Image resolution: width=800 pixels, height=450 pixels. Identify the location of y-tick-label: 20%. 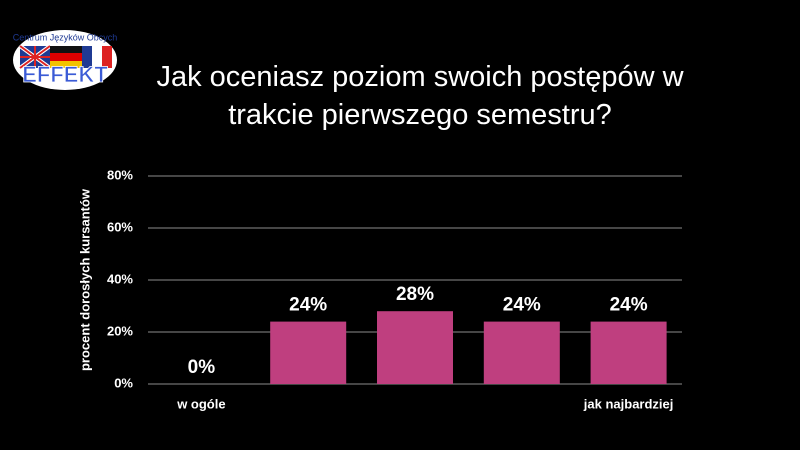
(120, 330).